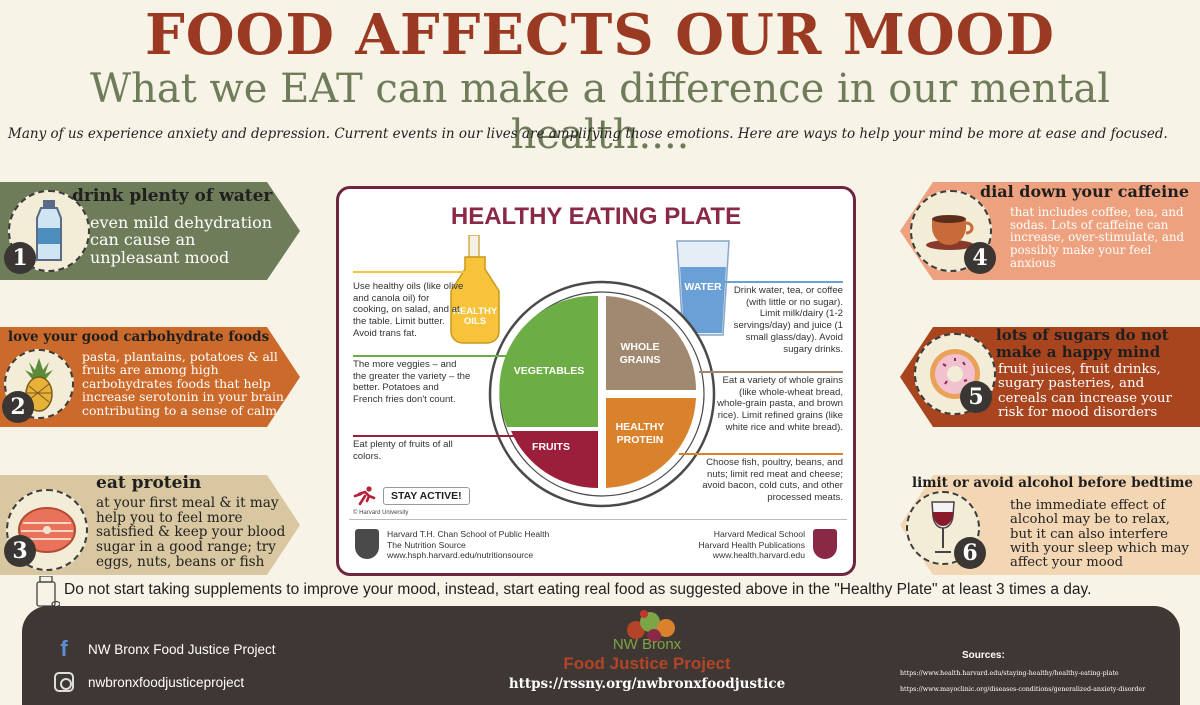  What do you see at coordinates (647, 663) in the screenshot?
I see `org-name-2: Food Justice Project` at bounding box center [647, 663].